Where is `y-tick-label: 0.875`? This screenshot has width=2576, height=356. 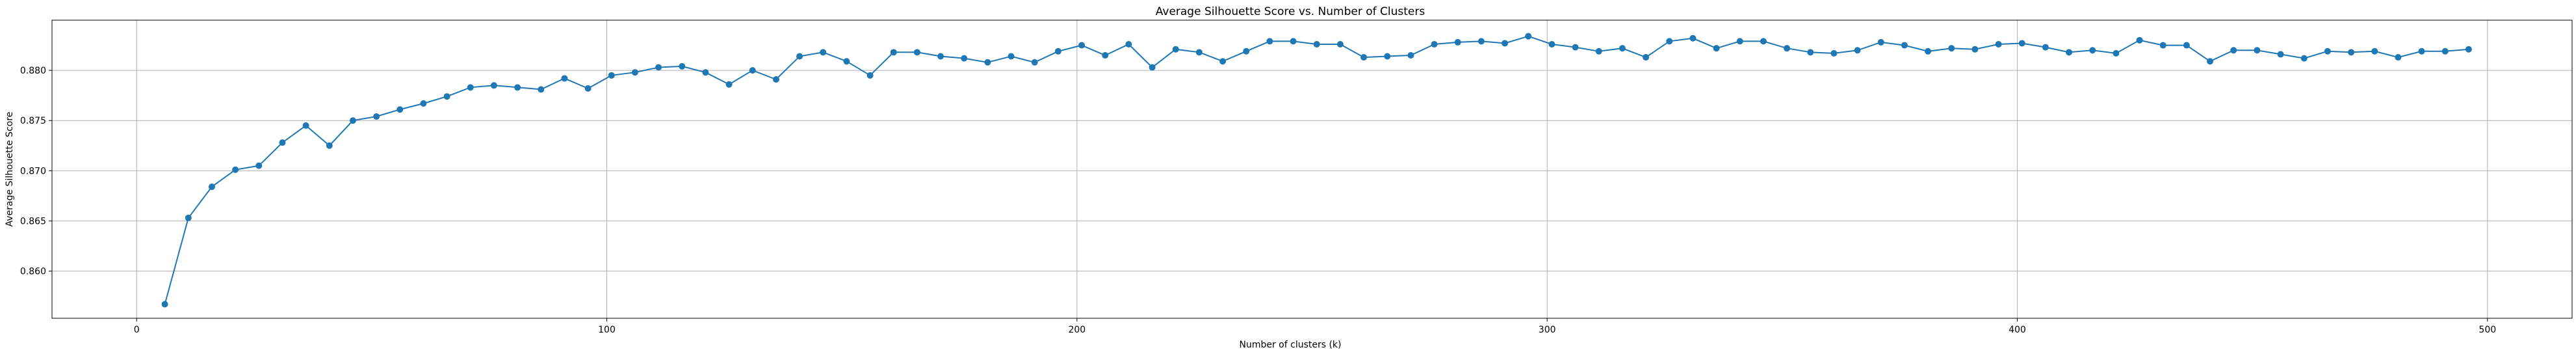
y-tick-label: 0.875 is located at coordinates (33, 121).